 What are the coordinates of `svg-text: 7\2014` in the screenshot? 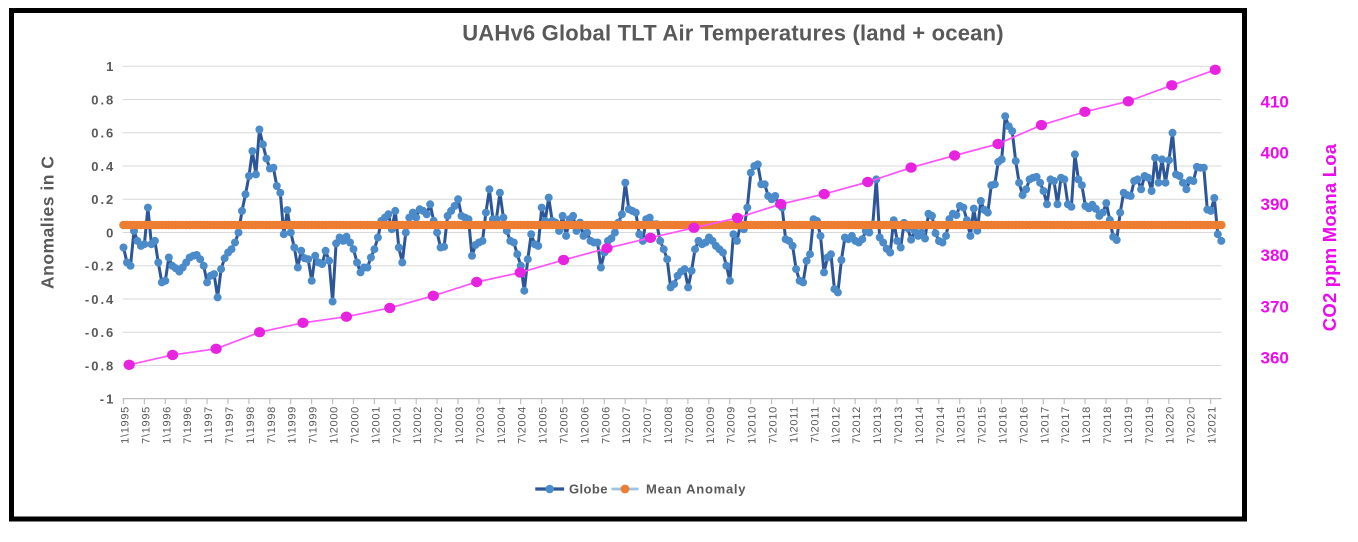 It's located at (941, 425).